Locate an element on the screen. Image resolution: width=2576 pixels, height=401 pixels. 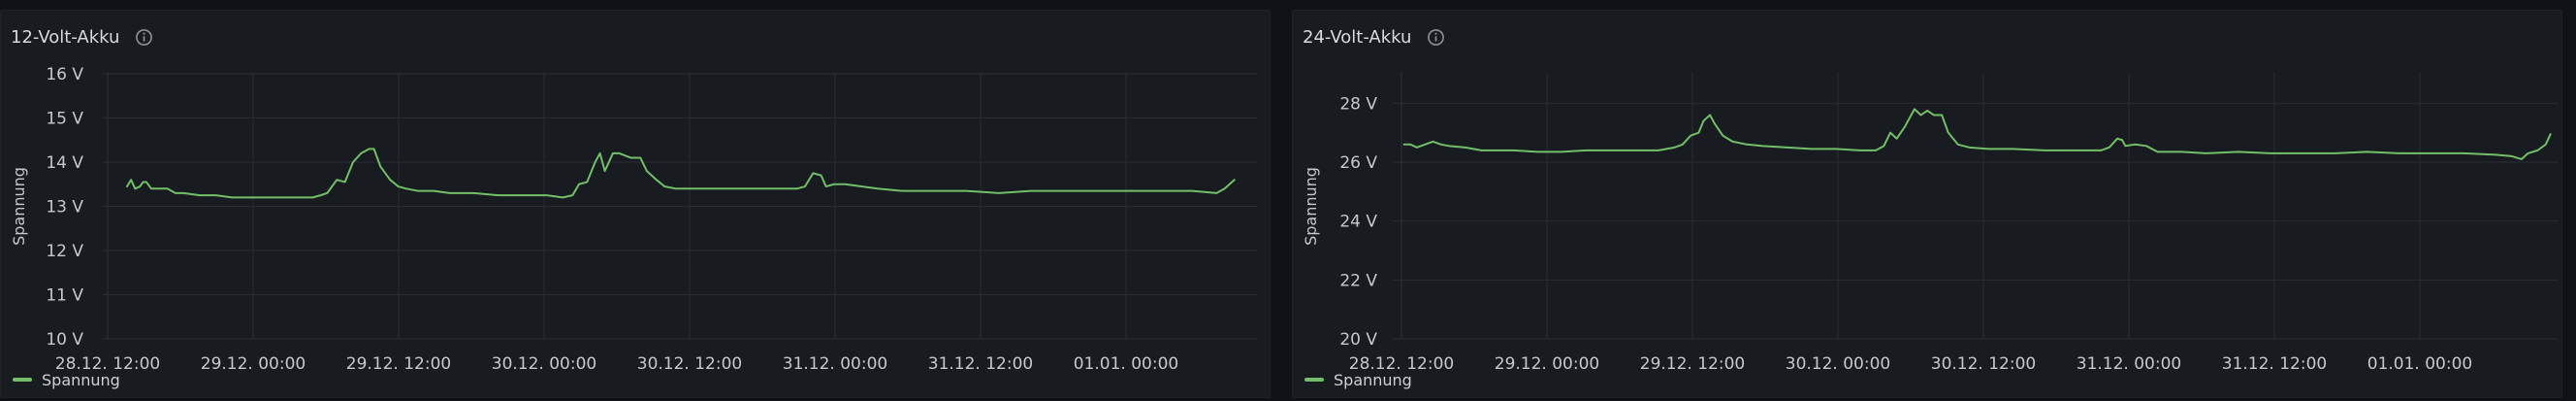
legend-12-volt-akku: Spannung is located at coordinates (66, 379).